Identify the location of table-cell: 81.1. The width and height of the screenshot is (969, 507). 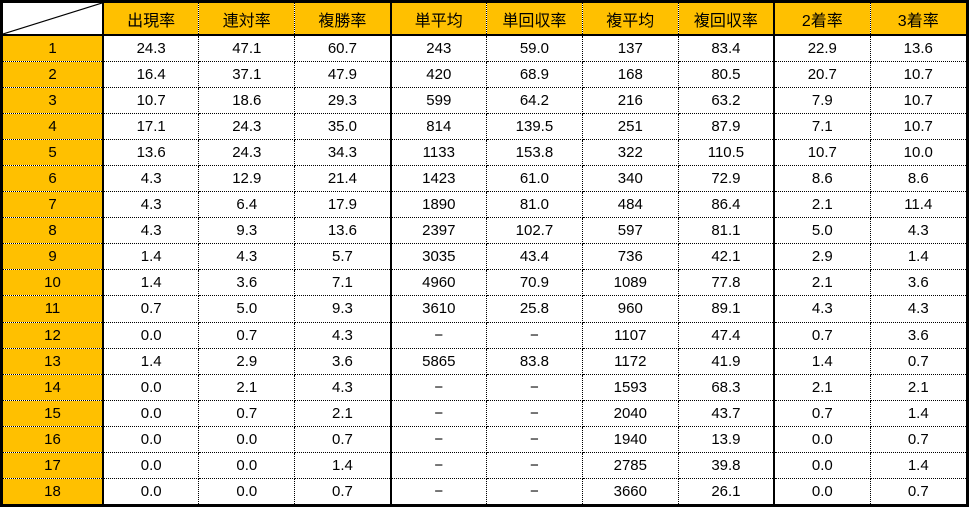
(727, 231).